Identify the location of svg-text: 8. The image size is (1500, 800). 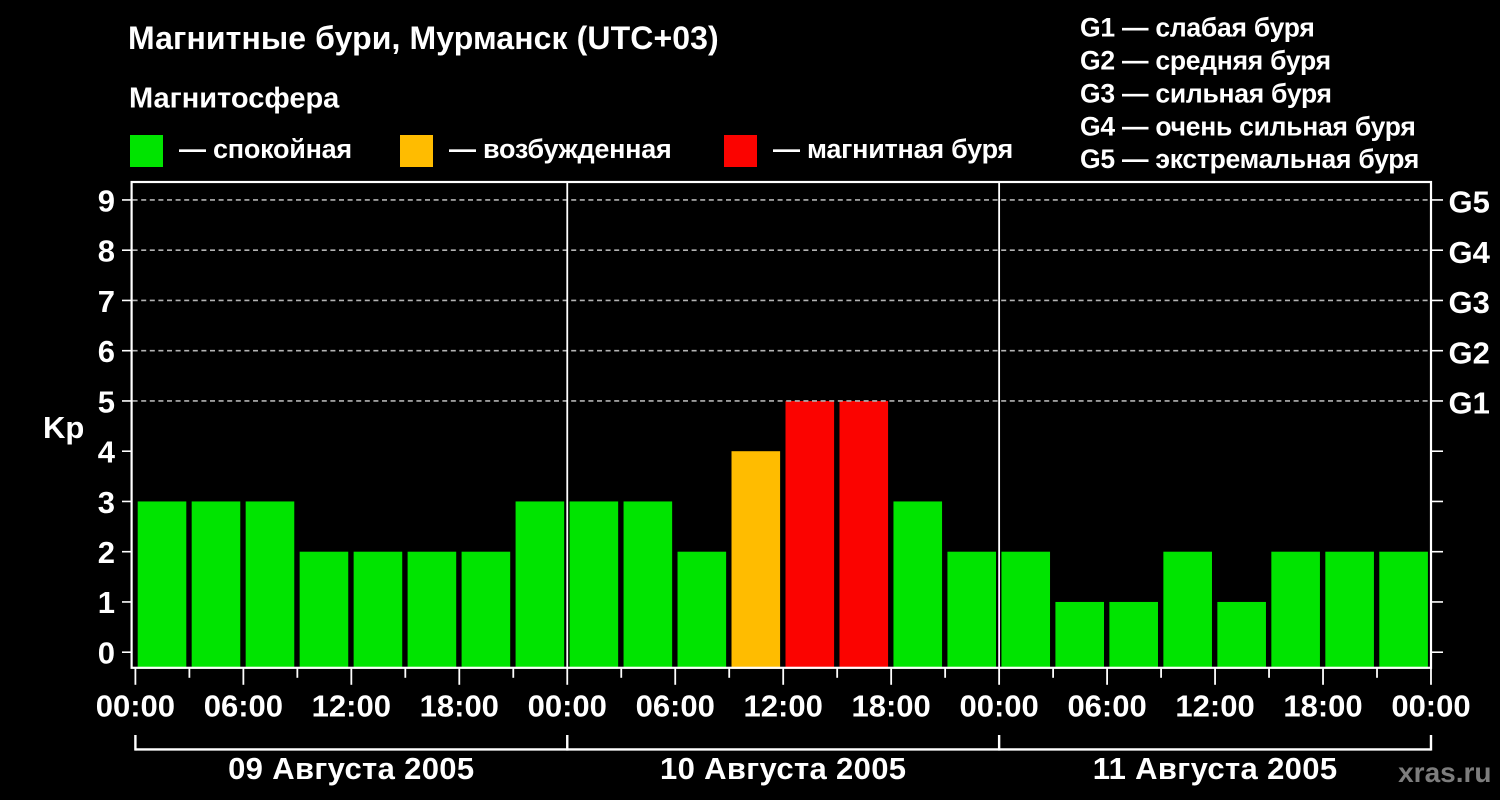
(106, 251).